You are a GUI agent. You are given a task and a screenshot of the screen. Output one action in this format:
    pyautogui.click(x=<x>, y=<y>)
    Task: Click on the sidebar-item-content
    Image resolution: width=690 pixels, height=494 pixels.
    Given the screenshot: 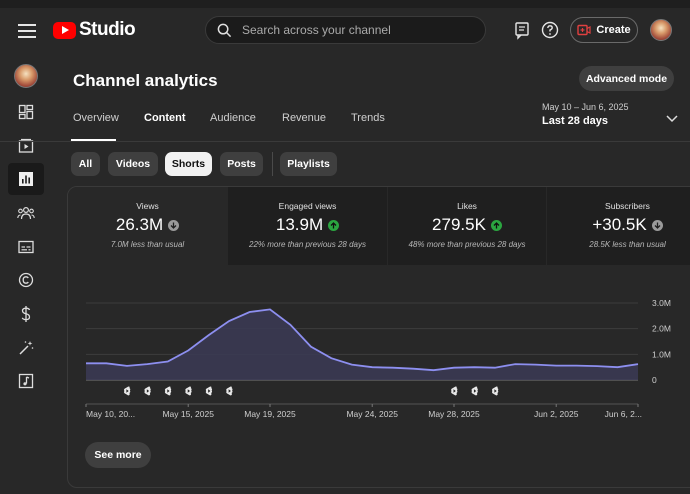 What is the action you would take?
    pyautogui.click(x=26, y=146)
    